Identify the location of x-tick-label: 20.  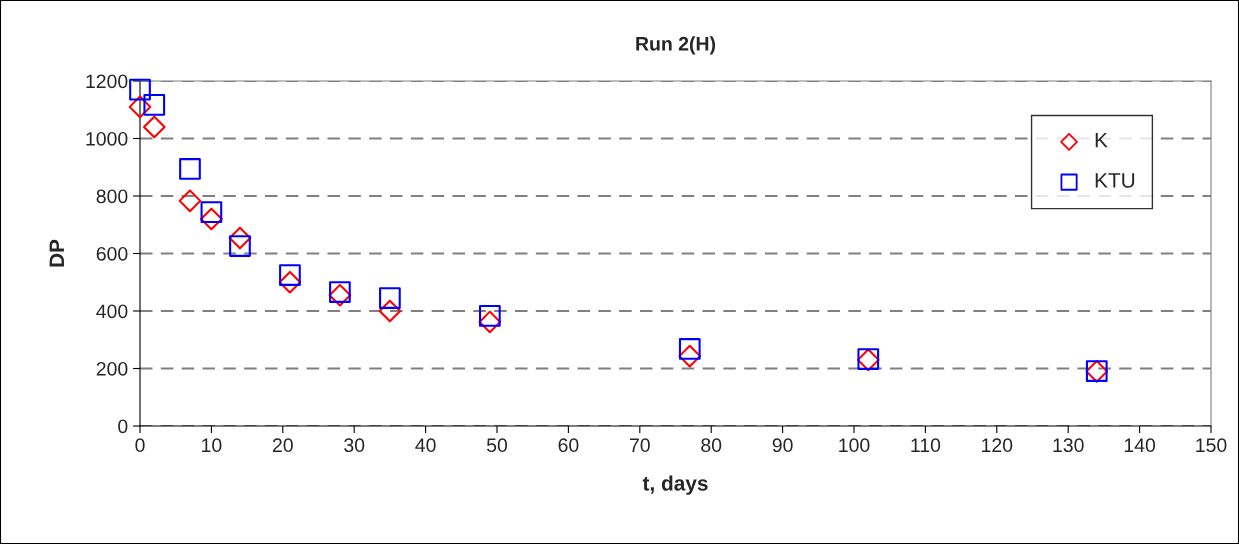
(282, 445).